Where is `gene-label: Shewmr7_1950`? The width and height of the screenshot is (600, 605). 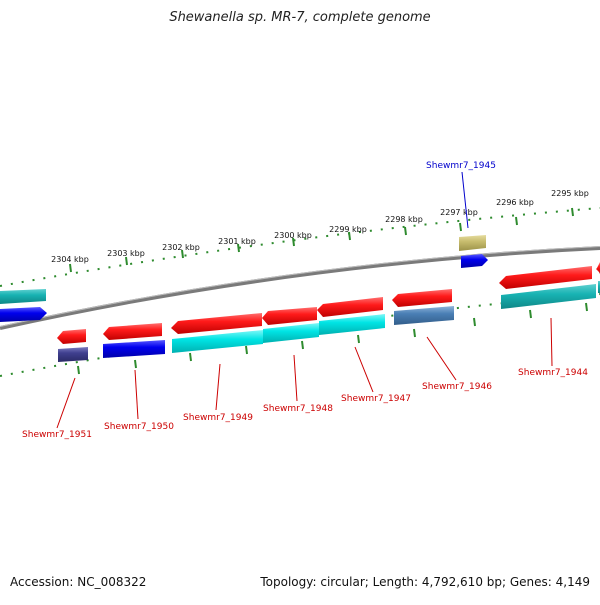 gene-label: Shewmr7_1950 is located at coordinates (139, 427).